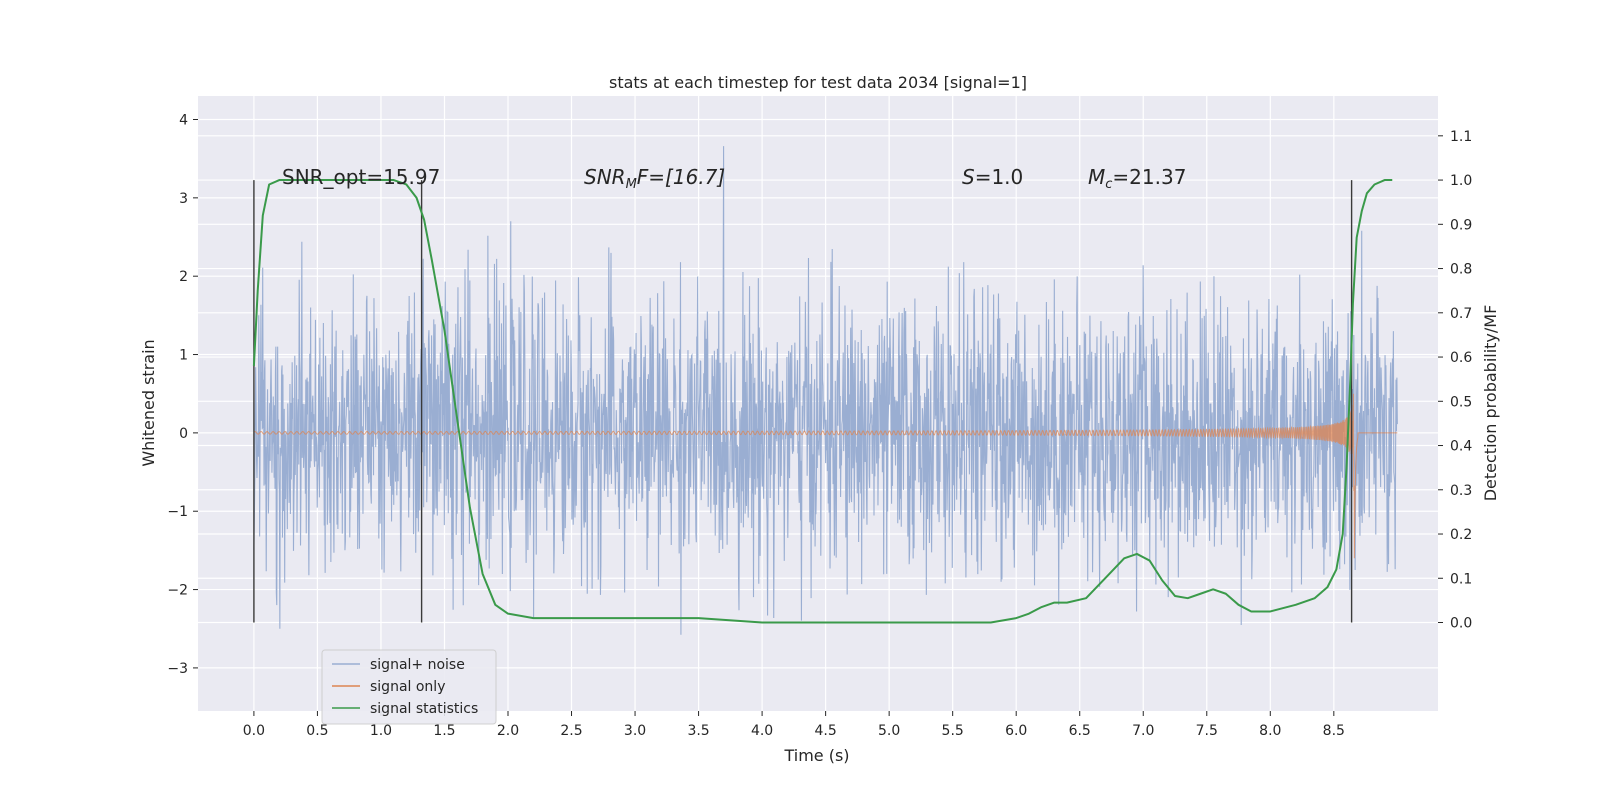 This screenshot has width=1600, height=800. Describe the element at coordinates (1490, 403) in the screenshot. I see `y-axis-label-right: Detection probability/MF` at that location.